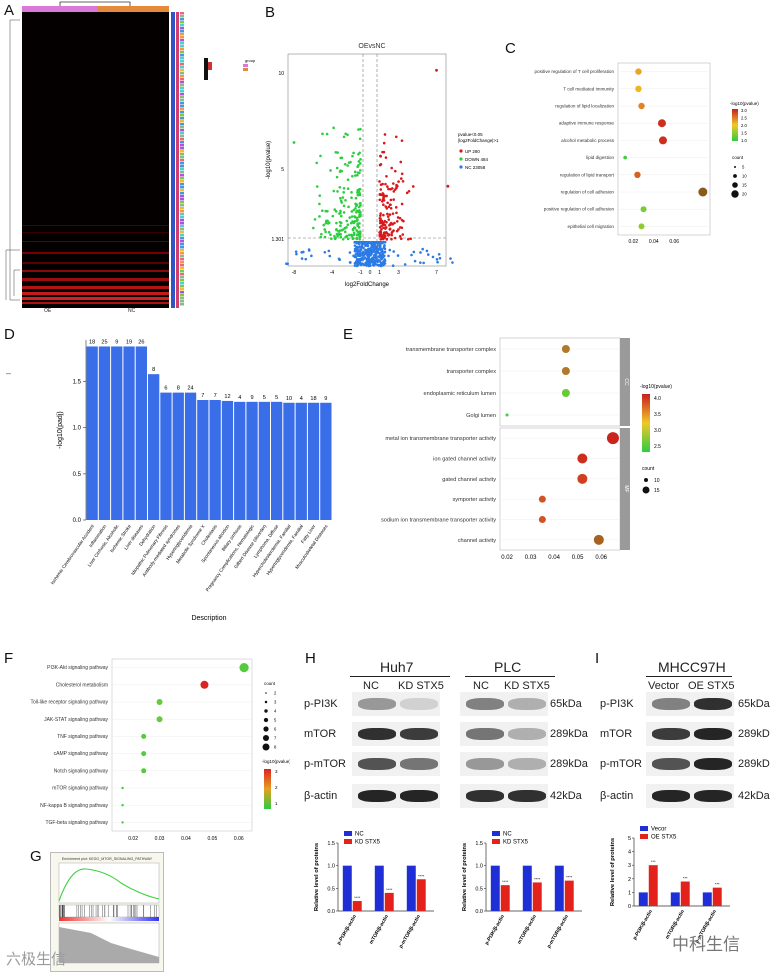 This screenshot has width=770, height=978. I want to click on c-color-scale, so click(735, 125).